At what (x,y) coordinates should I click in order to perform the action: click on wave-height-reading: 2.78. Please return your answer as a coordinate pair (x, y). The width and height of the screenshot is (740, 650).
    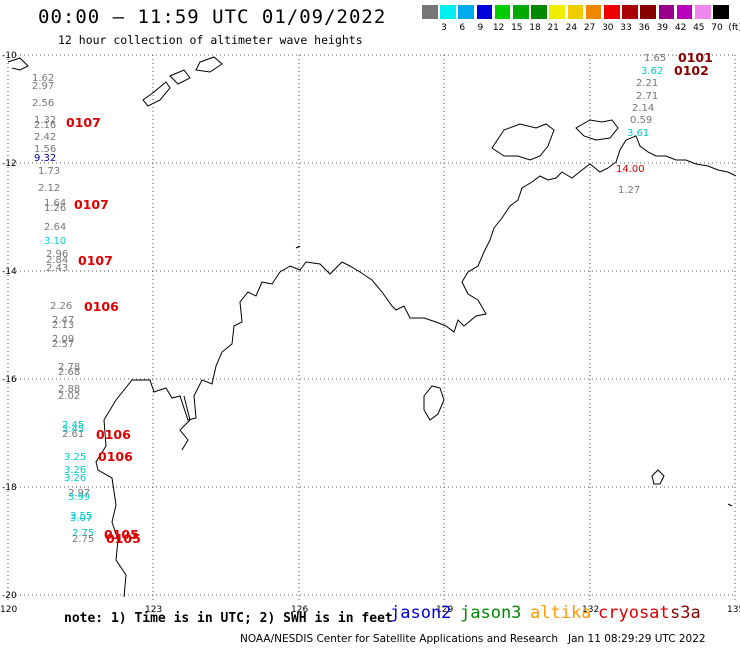
    Looking at the image, I should click on (69, 367).